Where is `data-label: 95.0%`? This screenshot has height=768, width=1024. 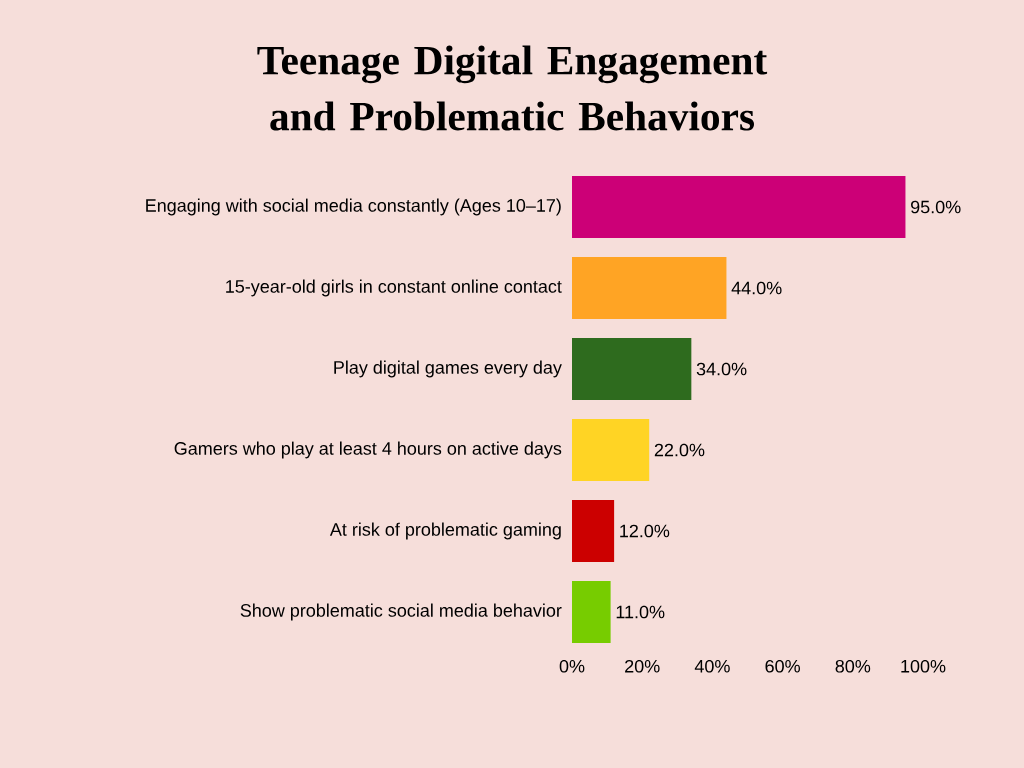
data-label: 95.0% is located at coordinates (936, 207).